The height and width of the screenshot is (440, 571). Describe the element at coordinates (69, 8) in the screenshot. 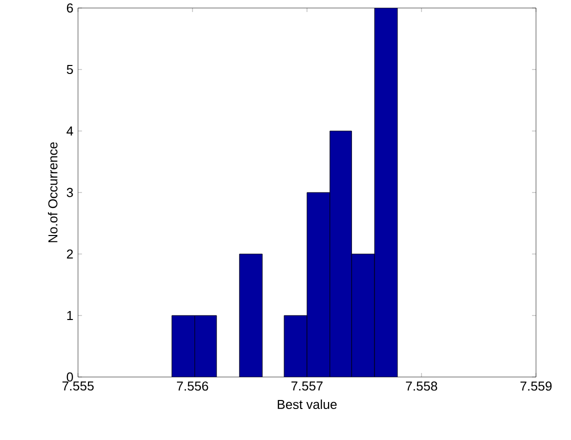

I see `y-tick-label: 6` at that location.